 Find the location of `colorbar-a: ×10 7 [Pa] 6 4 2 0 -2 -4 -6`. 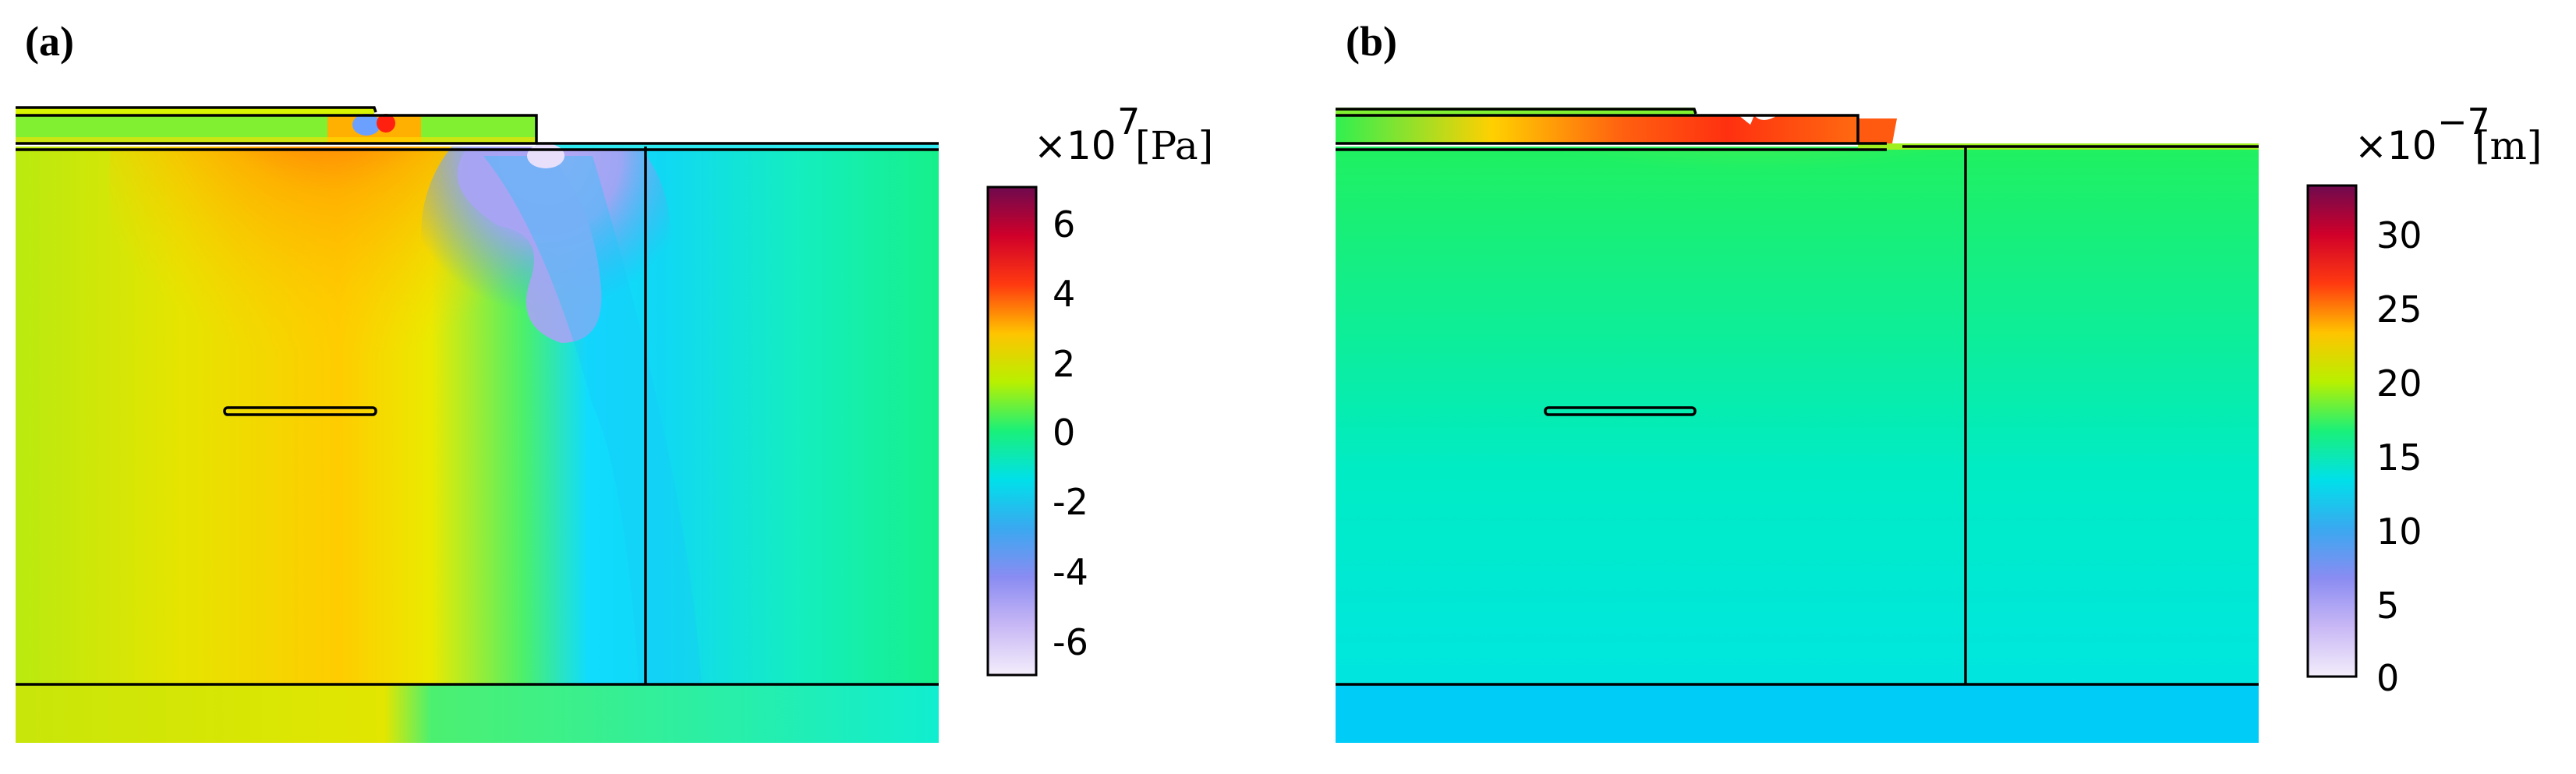

colorbar-a: ×10 7 [Pa] 6 4 2 0 -2 -4 -6 is located at coordinates (1099, 389).